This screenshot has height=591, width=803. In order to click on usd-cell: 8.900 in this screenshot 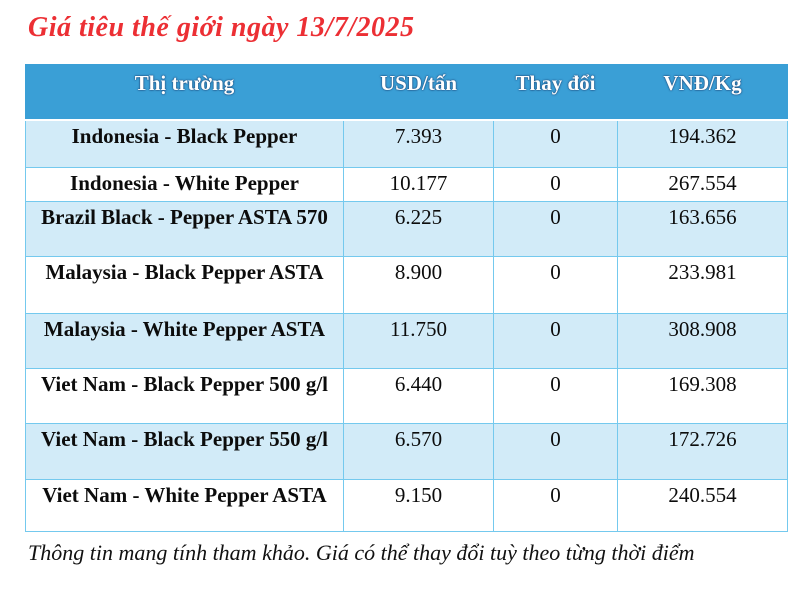, I will do `click(418, 285)`.